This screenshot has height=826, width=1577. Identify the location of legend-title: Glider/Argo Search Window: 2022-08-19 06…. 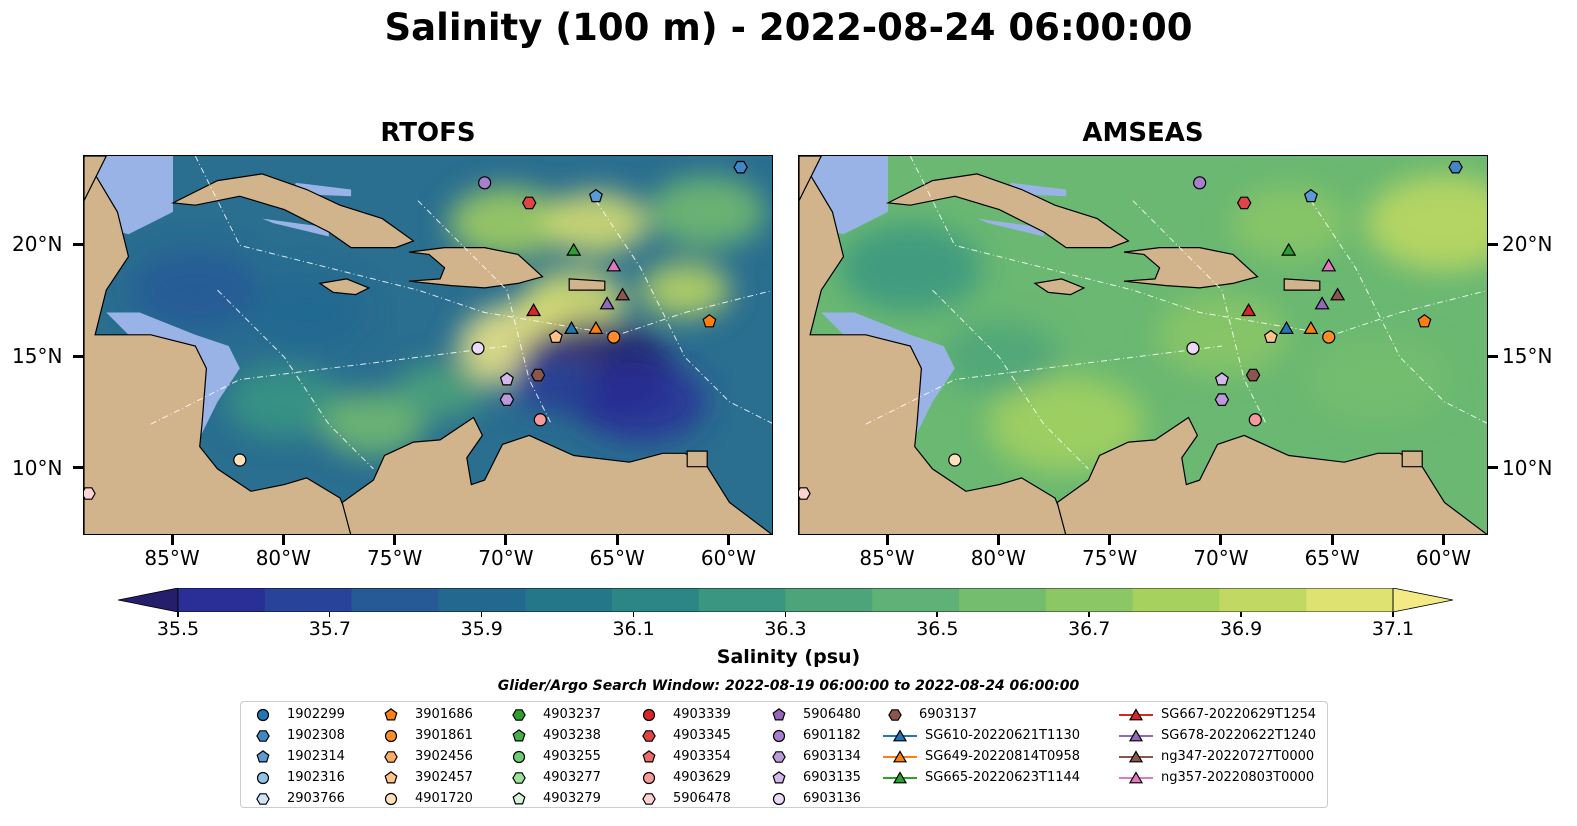
(788, 686).